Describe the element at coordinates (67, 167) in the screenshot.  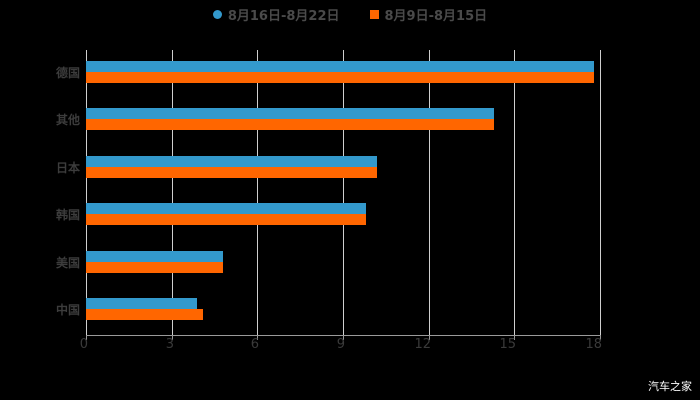
I see `y-category-label: 日本` at that location.